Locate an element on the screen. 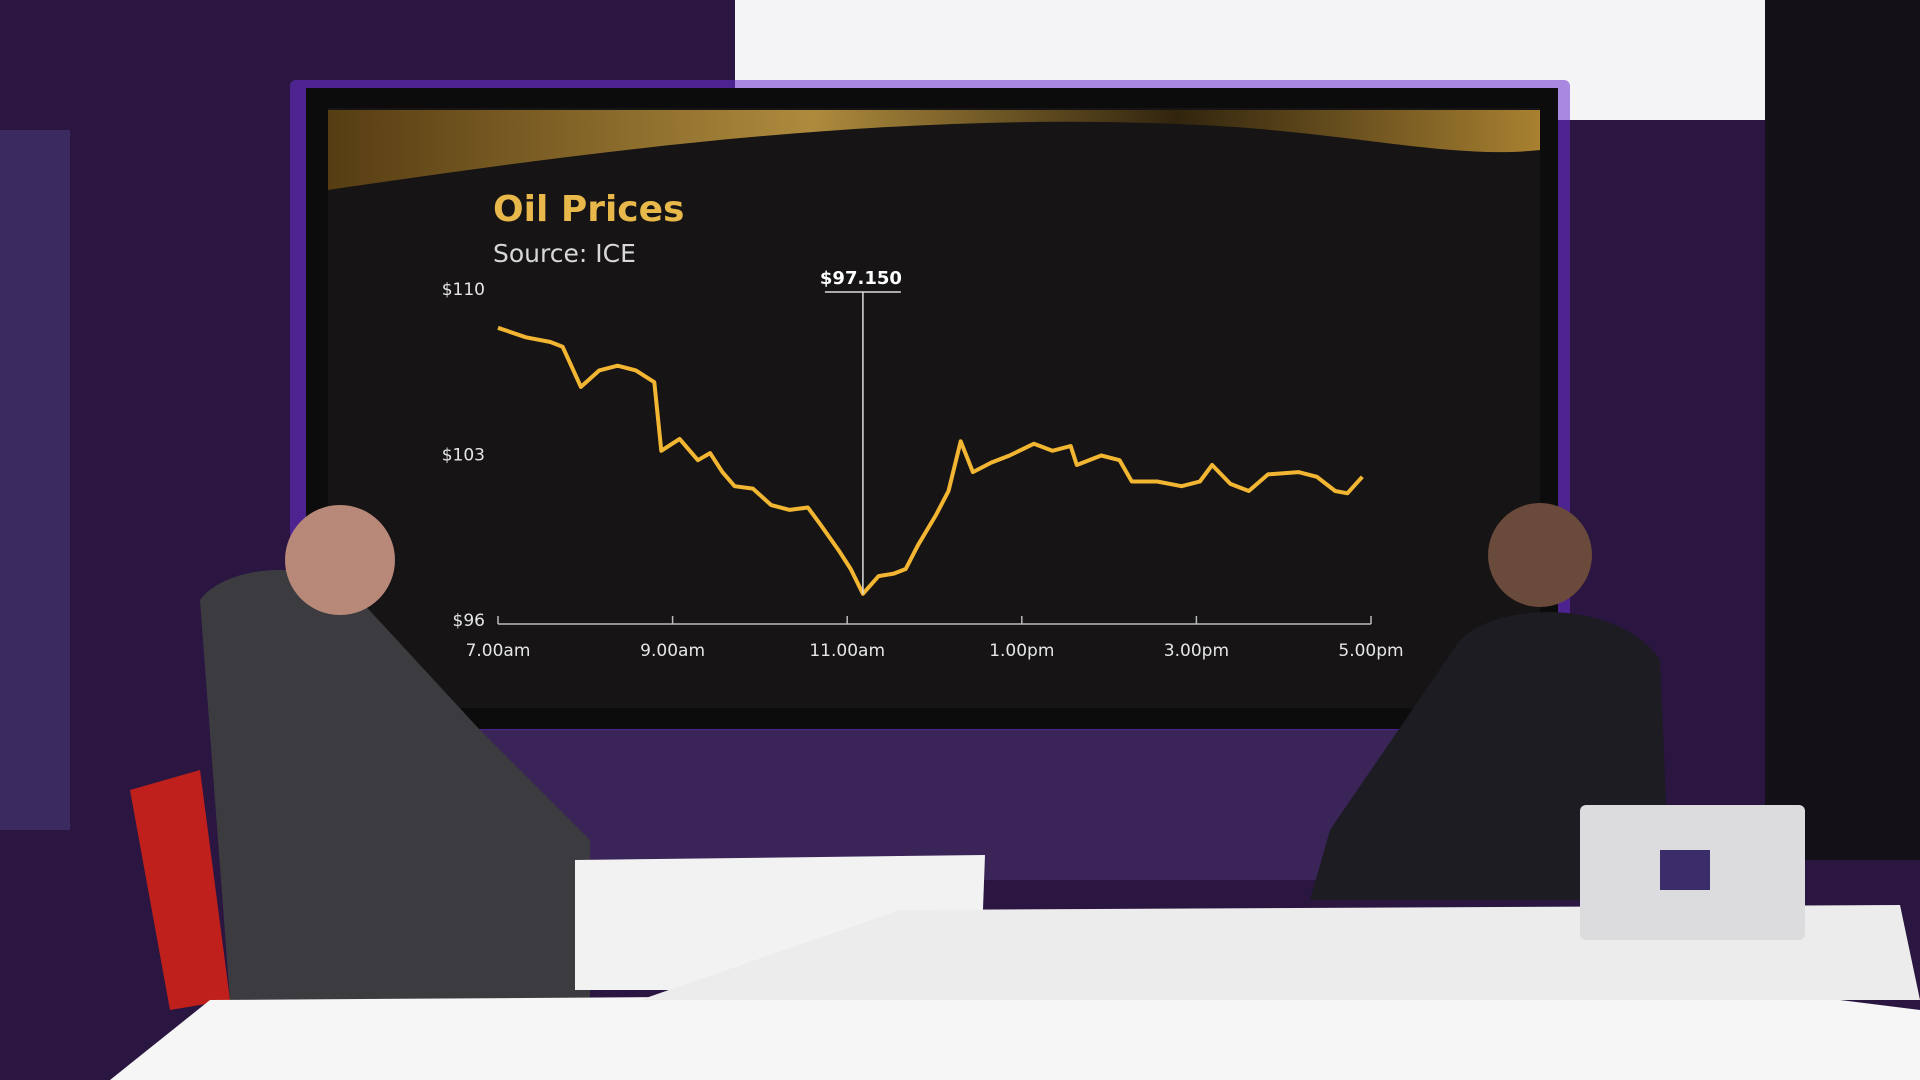 The height and width of the screenshot is (1080, 1920). left-wall is located at coordinates (35, 480).